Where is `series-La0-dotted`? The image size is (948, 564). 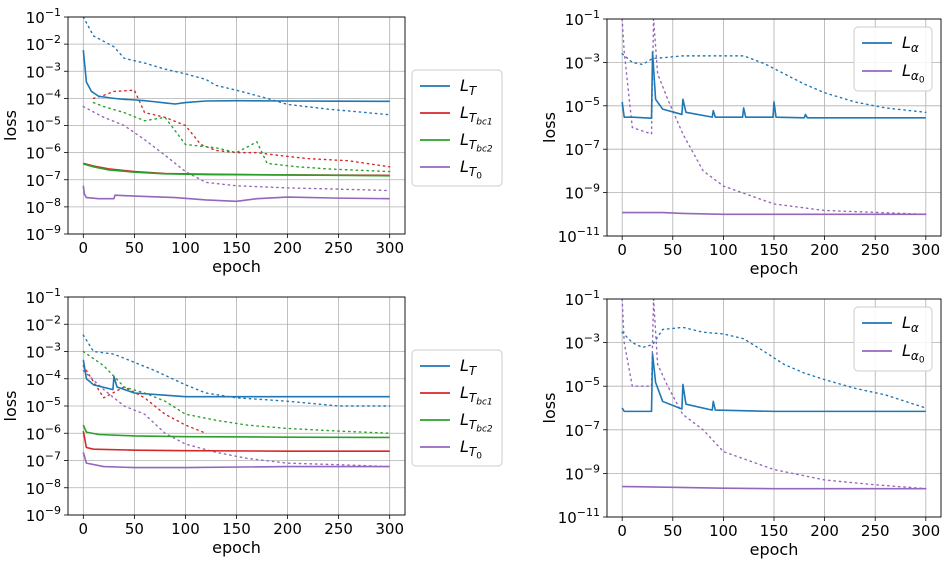
series-La0-dotted is located at coordinates (774, 394).